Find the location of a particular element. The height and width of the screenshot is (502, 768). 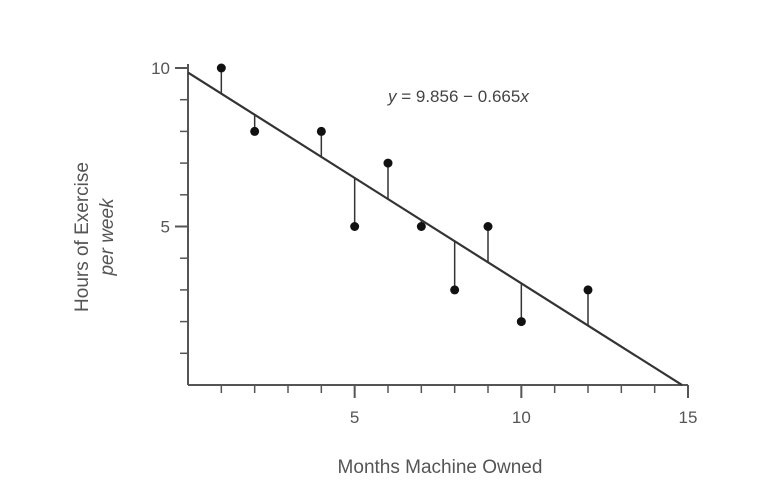

x-tick-label: 5 is located at coordinates (354, 417).